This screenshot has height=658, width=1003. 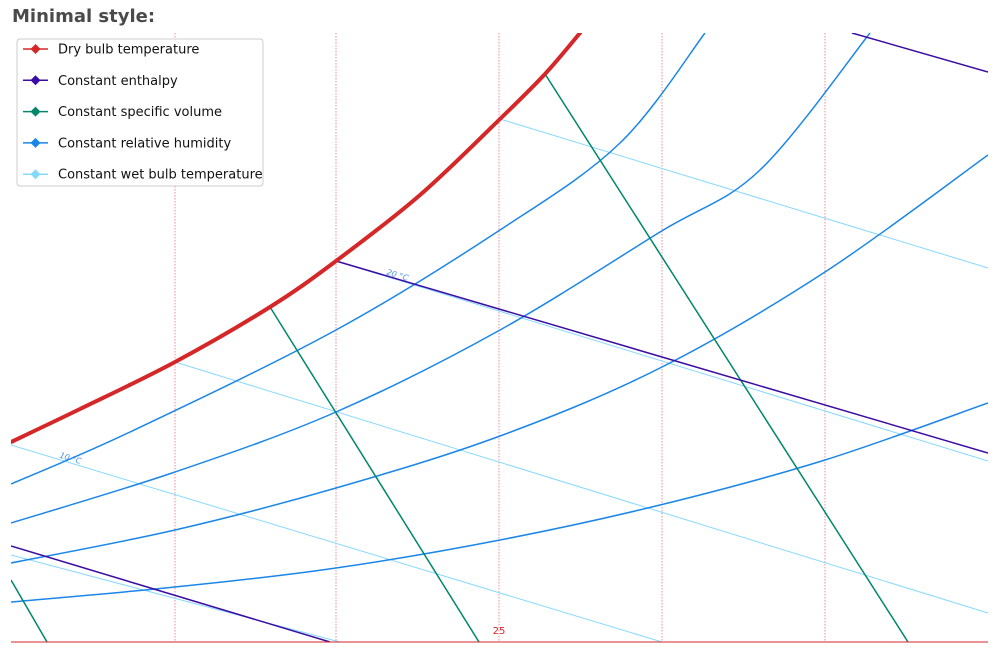 I want to click on legend-item: Constant specific volume, so click(x=122, y=112).